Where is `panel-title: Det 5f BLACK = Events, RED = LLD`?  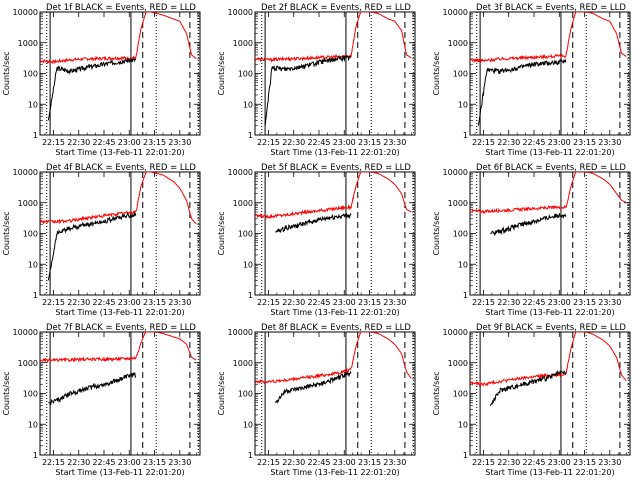
panel-title: Det 5f BLACK = Events, RED = LLD is located at coordinates (336, 168).